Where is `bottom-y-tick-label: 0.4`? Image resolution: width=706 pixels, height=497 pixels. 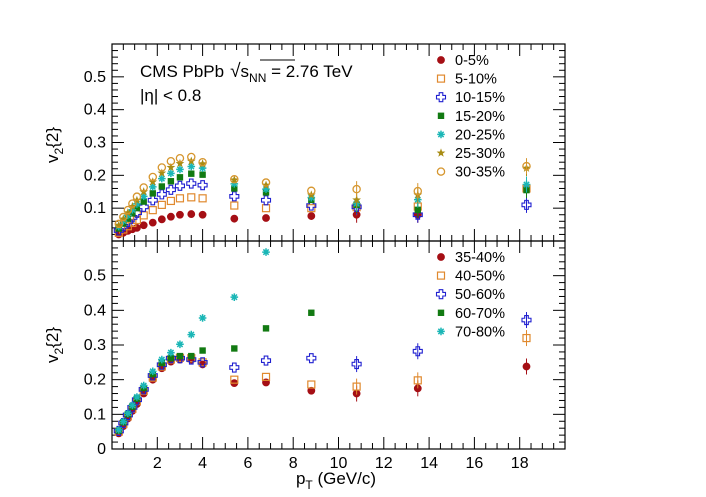 bottom-y-tick-label: 0.4 is located at coordinates (95, 310).